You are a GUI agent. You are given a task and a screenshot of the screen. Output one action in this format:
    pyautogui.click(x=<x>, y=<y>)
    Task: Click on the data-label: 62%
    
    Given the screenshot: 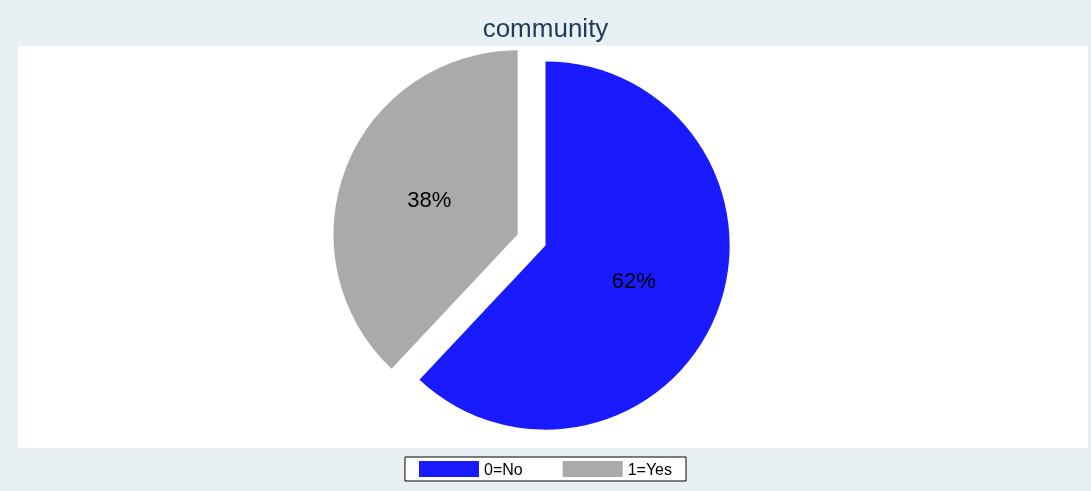 What is the action you would take?
    pyautogui.click(x=633, y=280)
    